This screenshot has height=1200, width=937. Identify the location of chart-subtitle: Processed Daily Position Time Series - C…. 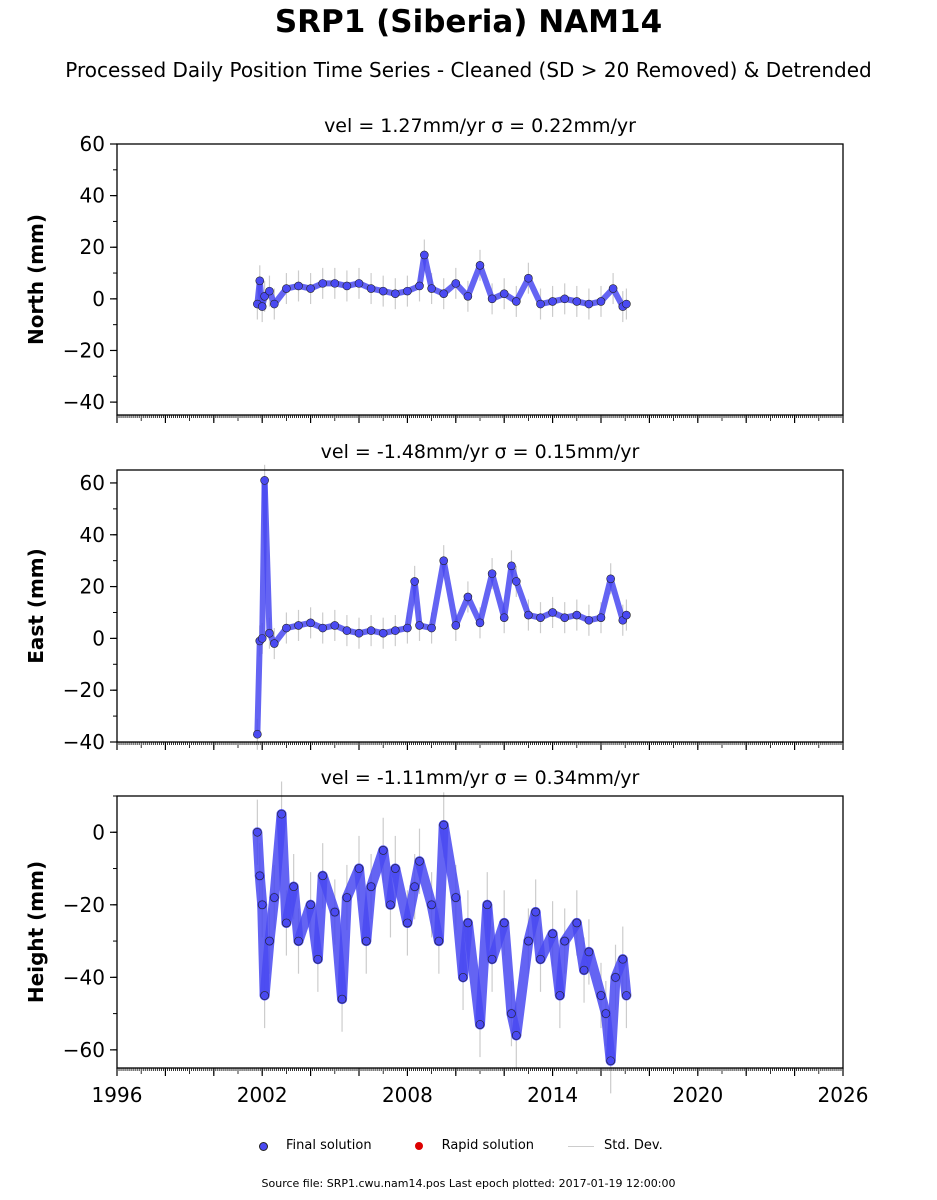
(468, 70).